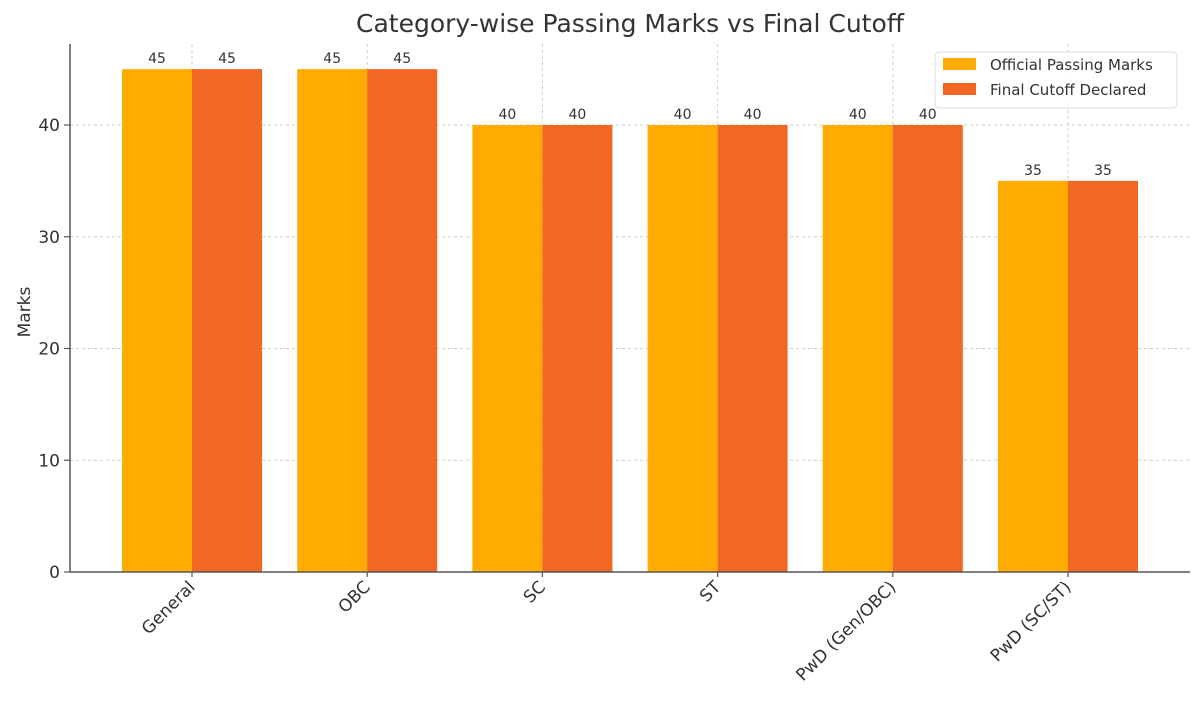 The height and width of the screenshot is (716, 1200). What do you see at coordinates (535, 592) in the screenshot?
I see `x-category-label: SC` at bounding box center [535, 592].